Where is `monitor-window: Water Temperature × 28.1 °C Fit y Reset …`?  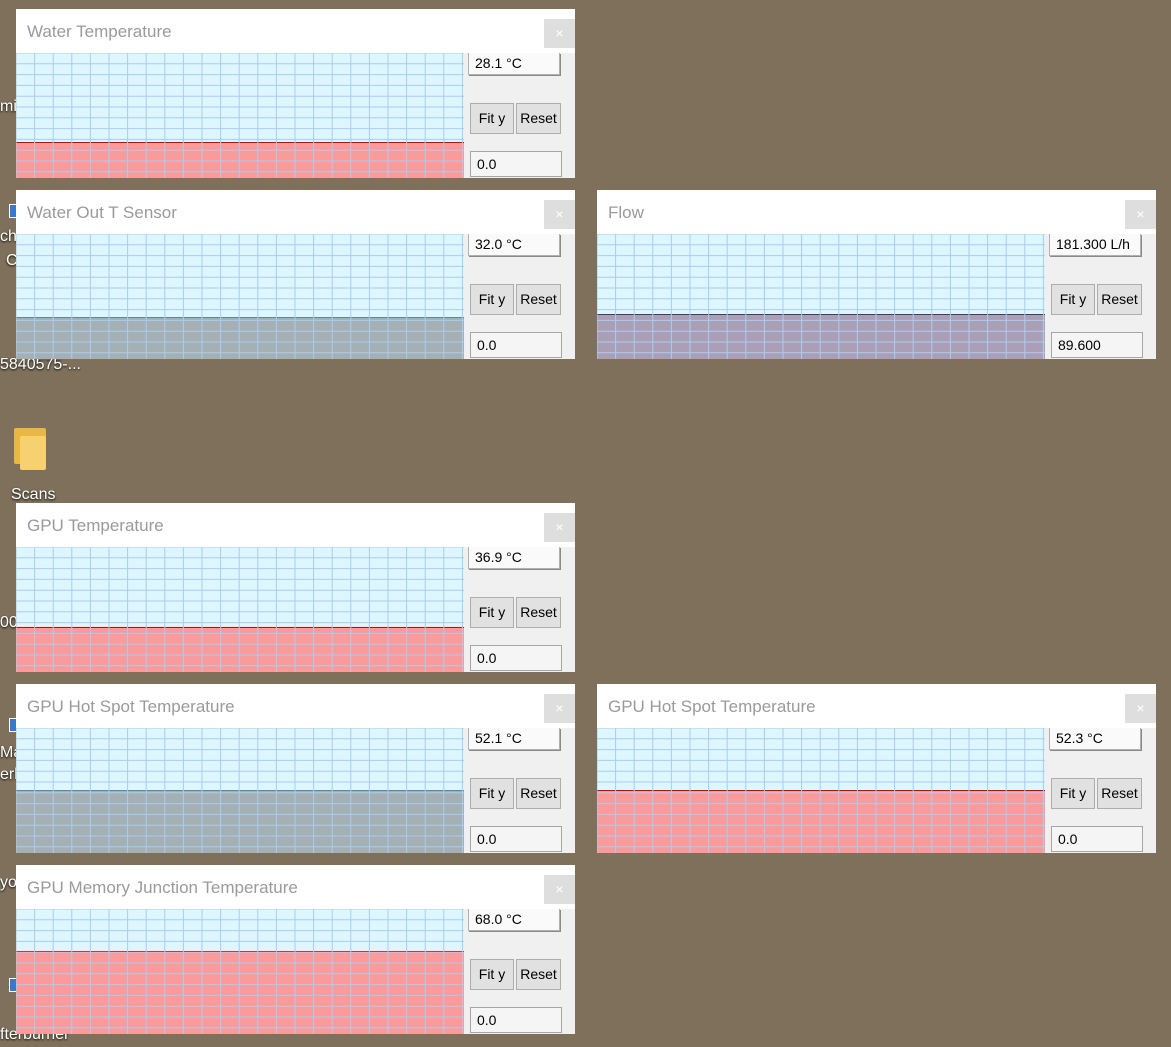
monitor-window: Water Temperature × 28.1 °C Fit y Reset … is located at coordinates (295, 93).